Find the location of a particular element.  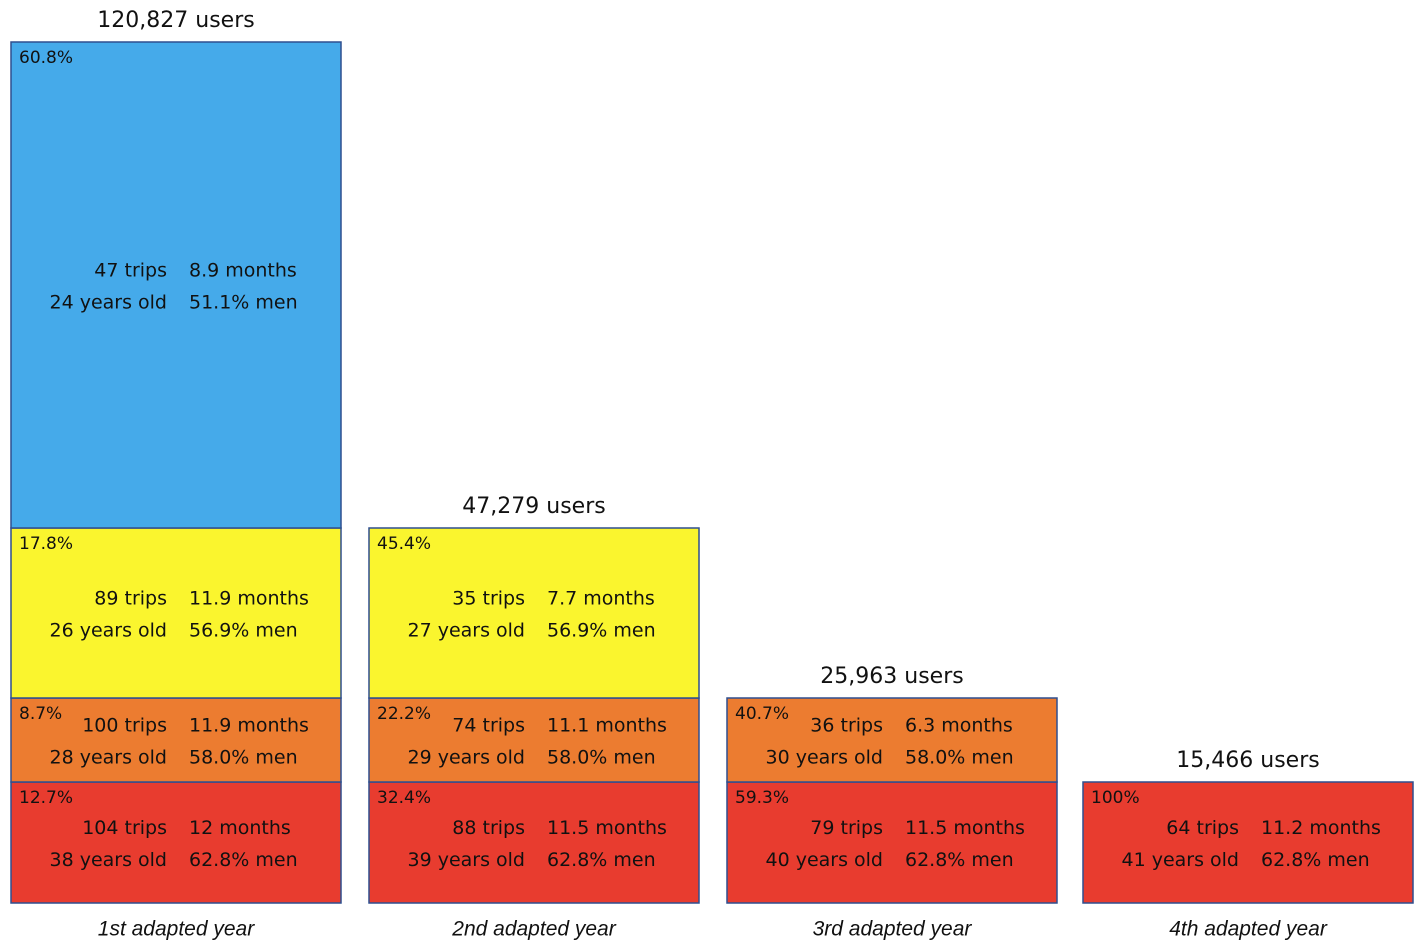

segment-age: 27 years old is located at coordinates (466, 631).